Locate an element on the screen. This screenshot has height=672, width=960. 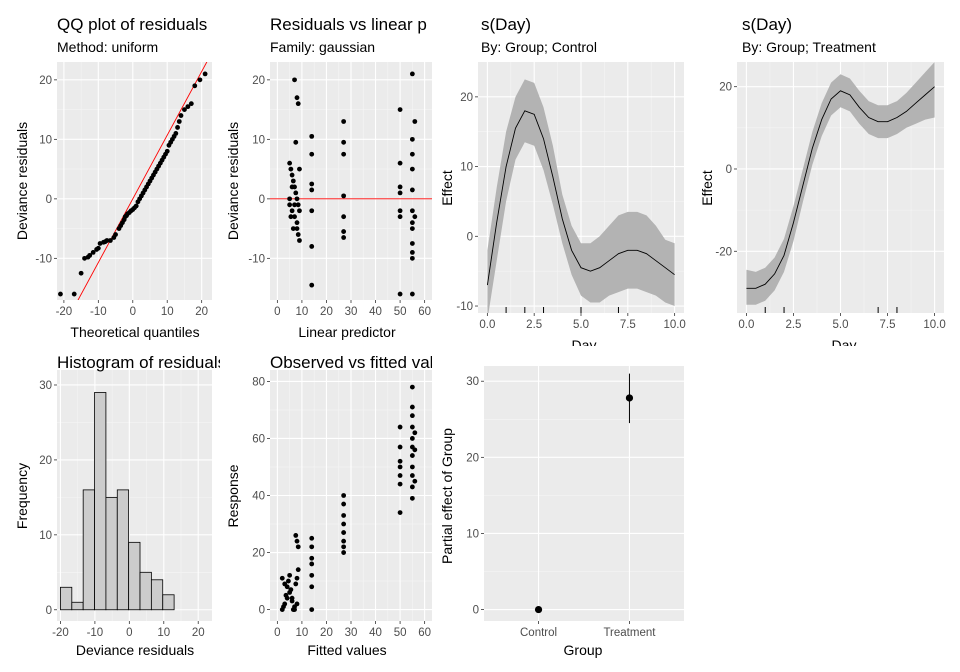
panel-background is located at coordinates (134, 181).